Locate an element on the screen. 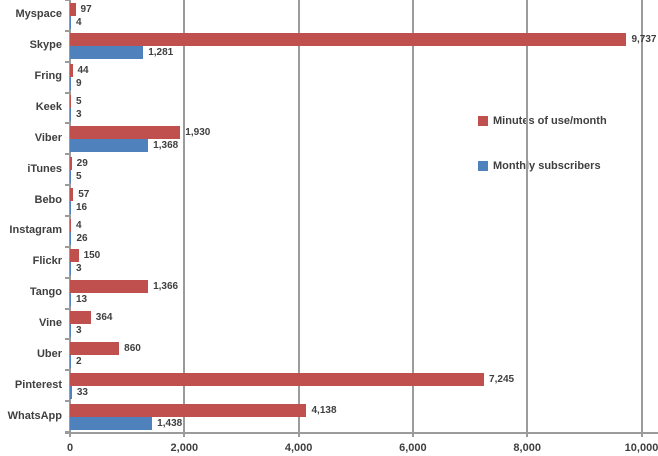 This screenshot has width=658, height=456. bar-data-label: 1,930 is located at coordinates (198, 132).